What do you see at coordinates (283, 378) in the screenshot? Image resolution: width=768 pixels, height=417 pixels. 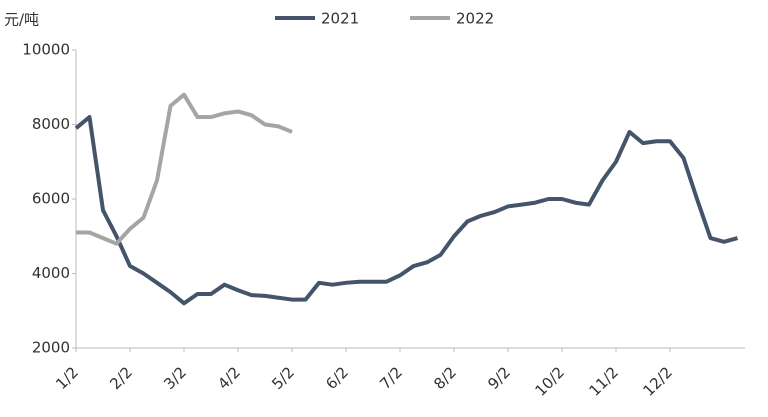 I see `x-tick-label: 5/2` at bounding box center [283, 378].